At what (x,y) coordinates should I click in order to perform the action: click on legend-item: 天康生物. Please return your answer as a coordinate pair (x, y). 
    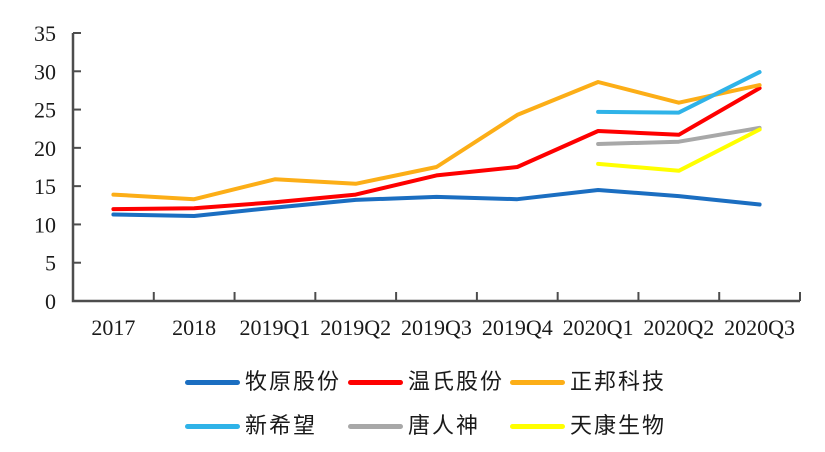
    Looking at the image, I should click on (588, 426).